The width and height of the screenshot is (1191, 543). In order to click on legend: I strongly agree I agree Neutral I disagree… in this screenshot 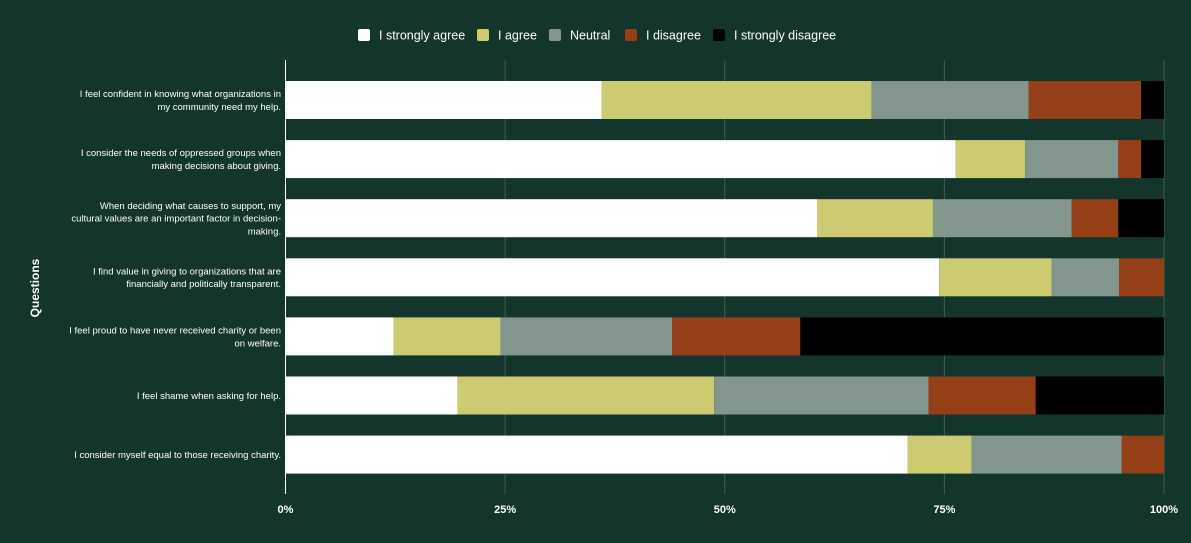, I will do `click(597, 36)`.